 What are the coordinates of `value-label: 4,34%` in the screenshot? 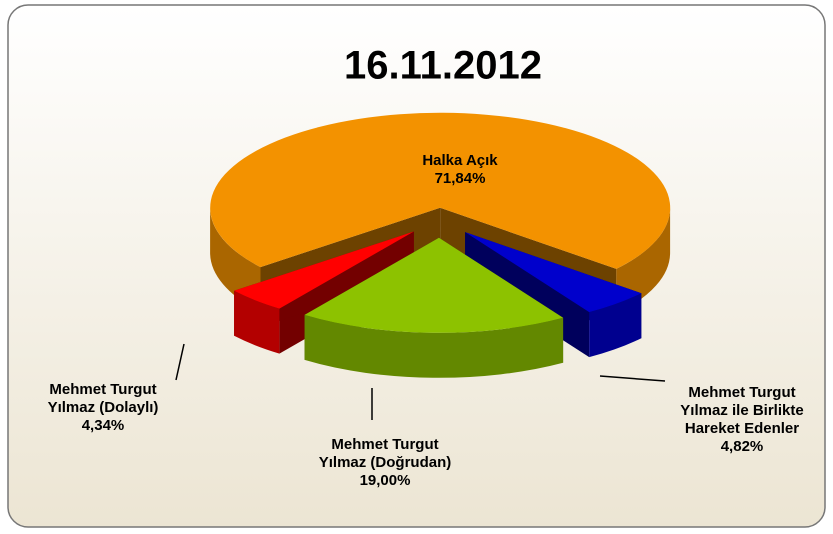 It's located at (103, 425).